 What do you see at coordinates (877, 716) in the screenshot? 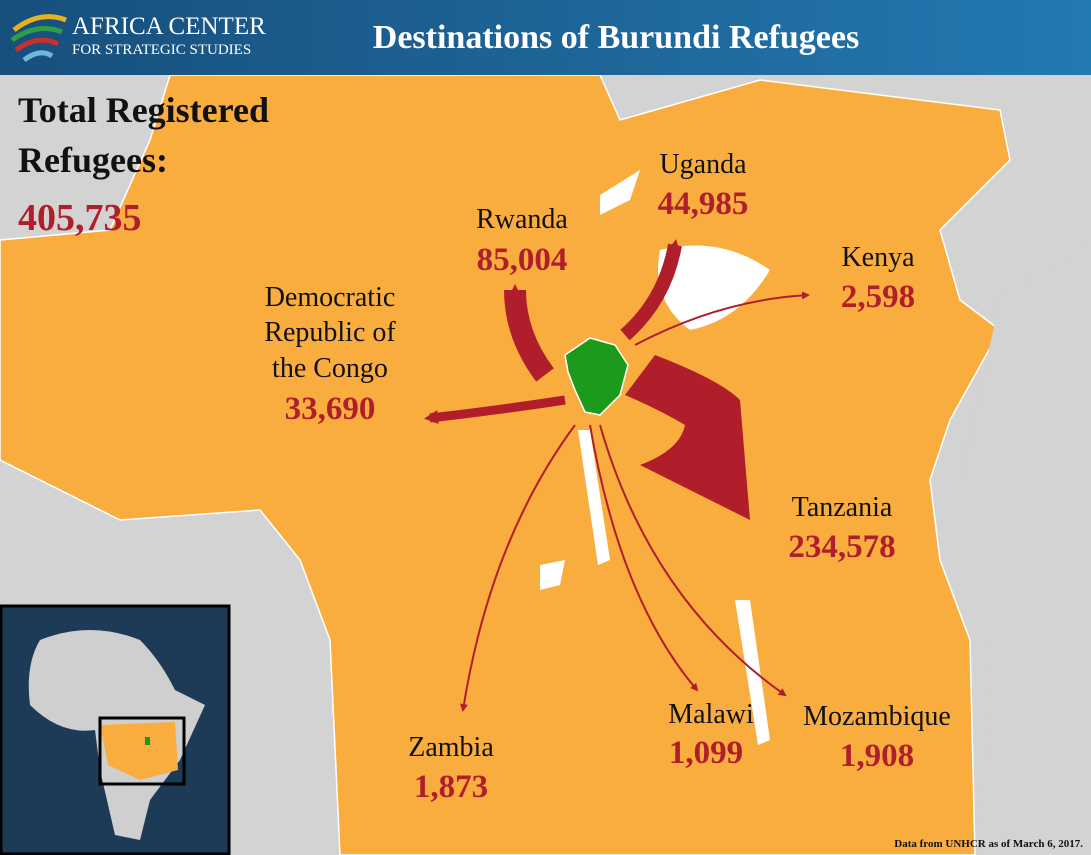
I see `country-name: Mozambique` at bounding box center [877, 716].